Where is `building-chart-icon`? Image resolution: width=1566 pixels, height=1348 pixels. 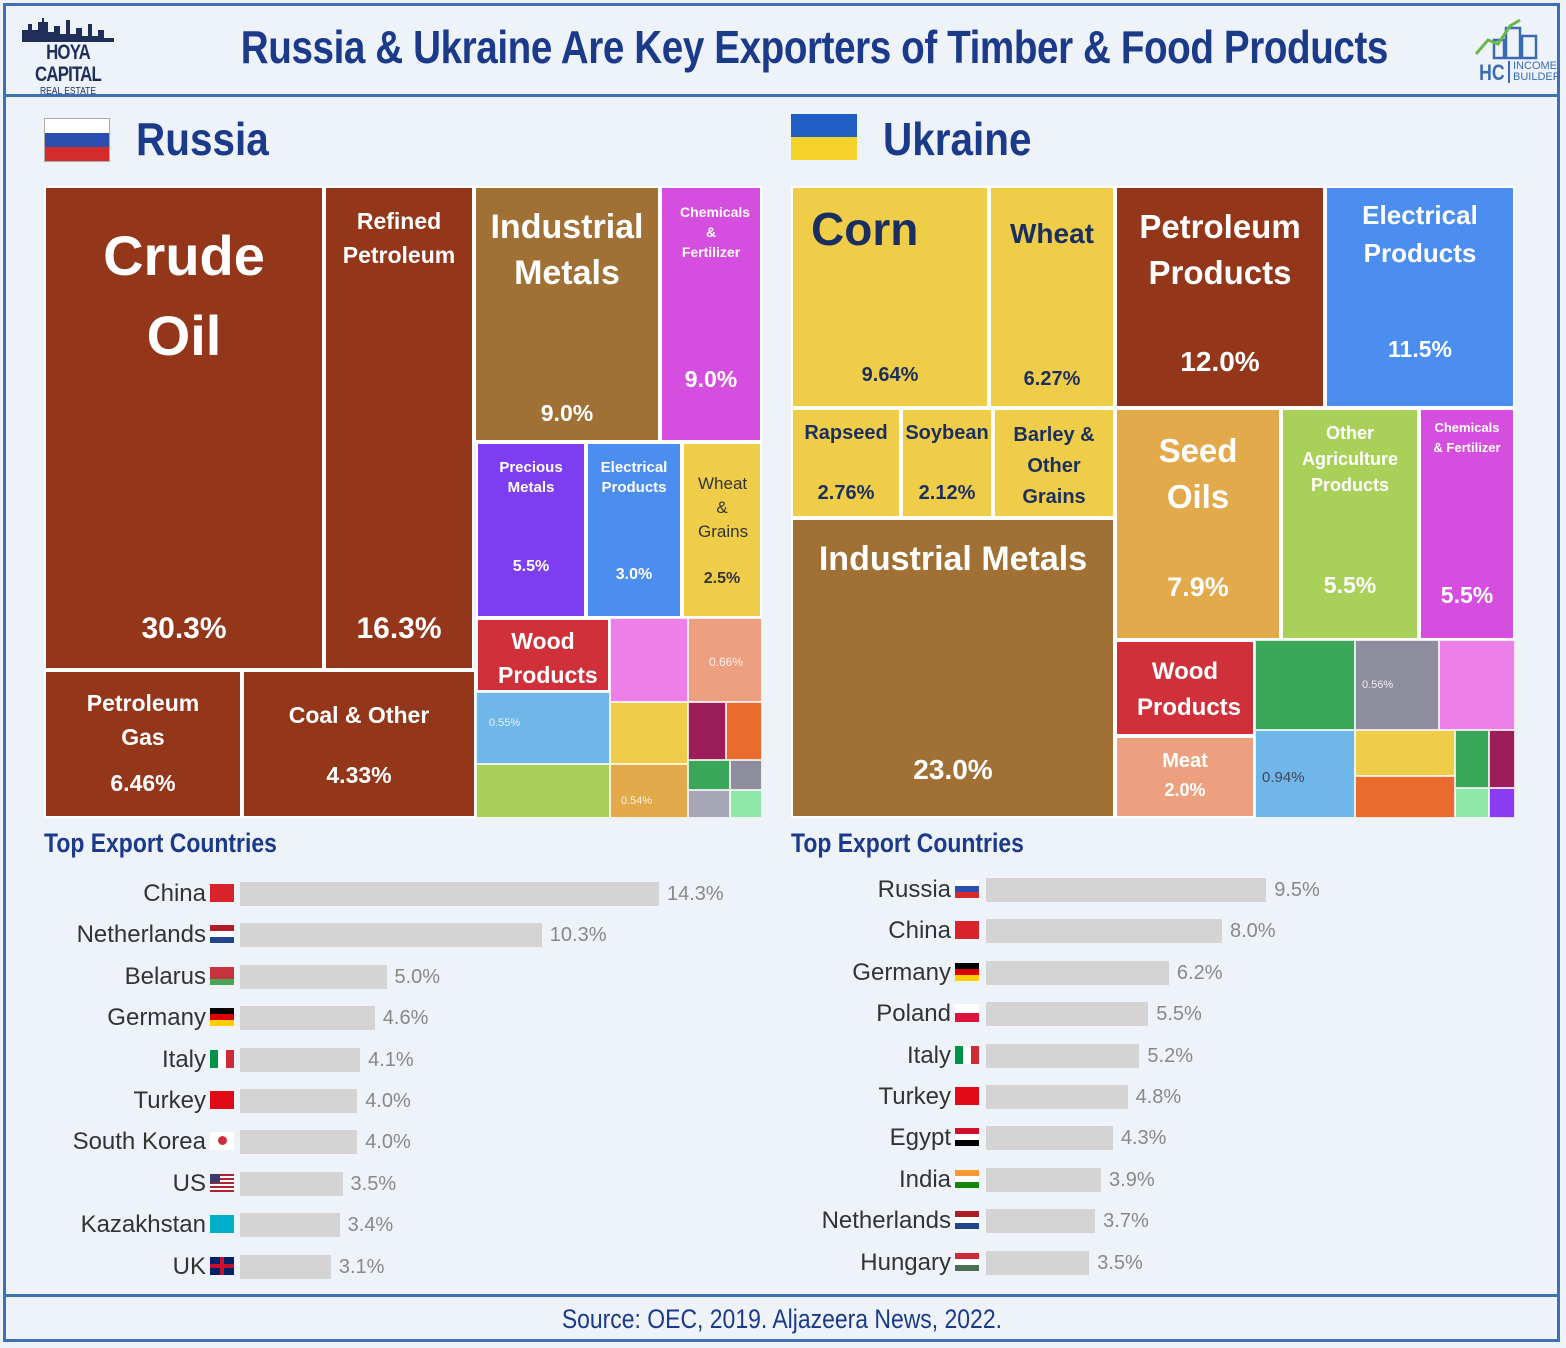
building-chart-icon is located at coordinates (1506, 39).